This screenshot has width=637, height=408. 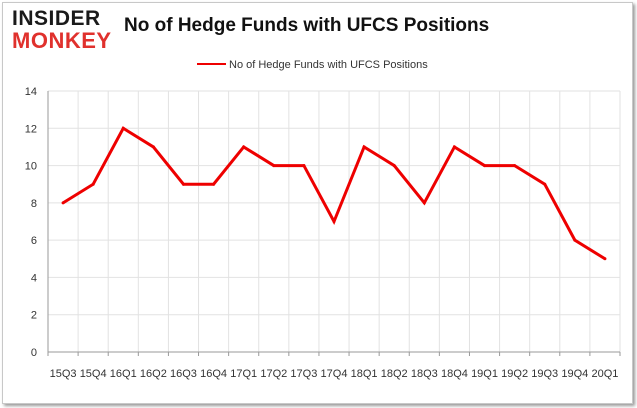 What do you see at coordinates (307, 25) in the screenshot?
I see `chart-title: No of Hedge Funds with UFCS Positions` at bounding box center [307, 25].